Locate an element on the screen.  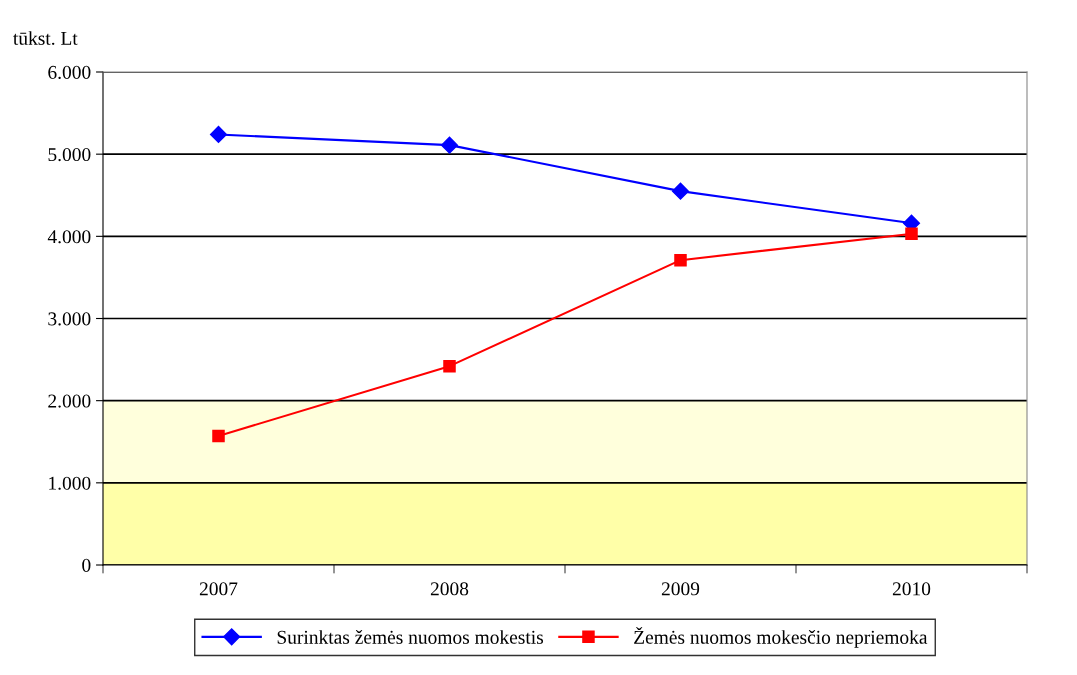
legend-label: Surinktas žemės nuomos mokestis is located at coordinates (410, 637).